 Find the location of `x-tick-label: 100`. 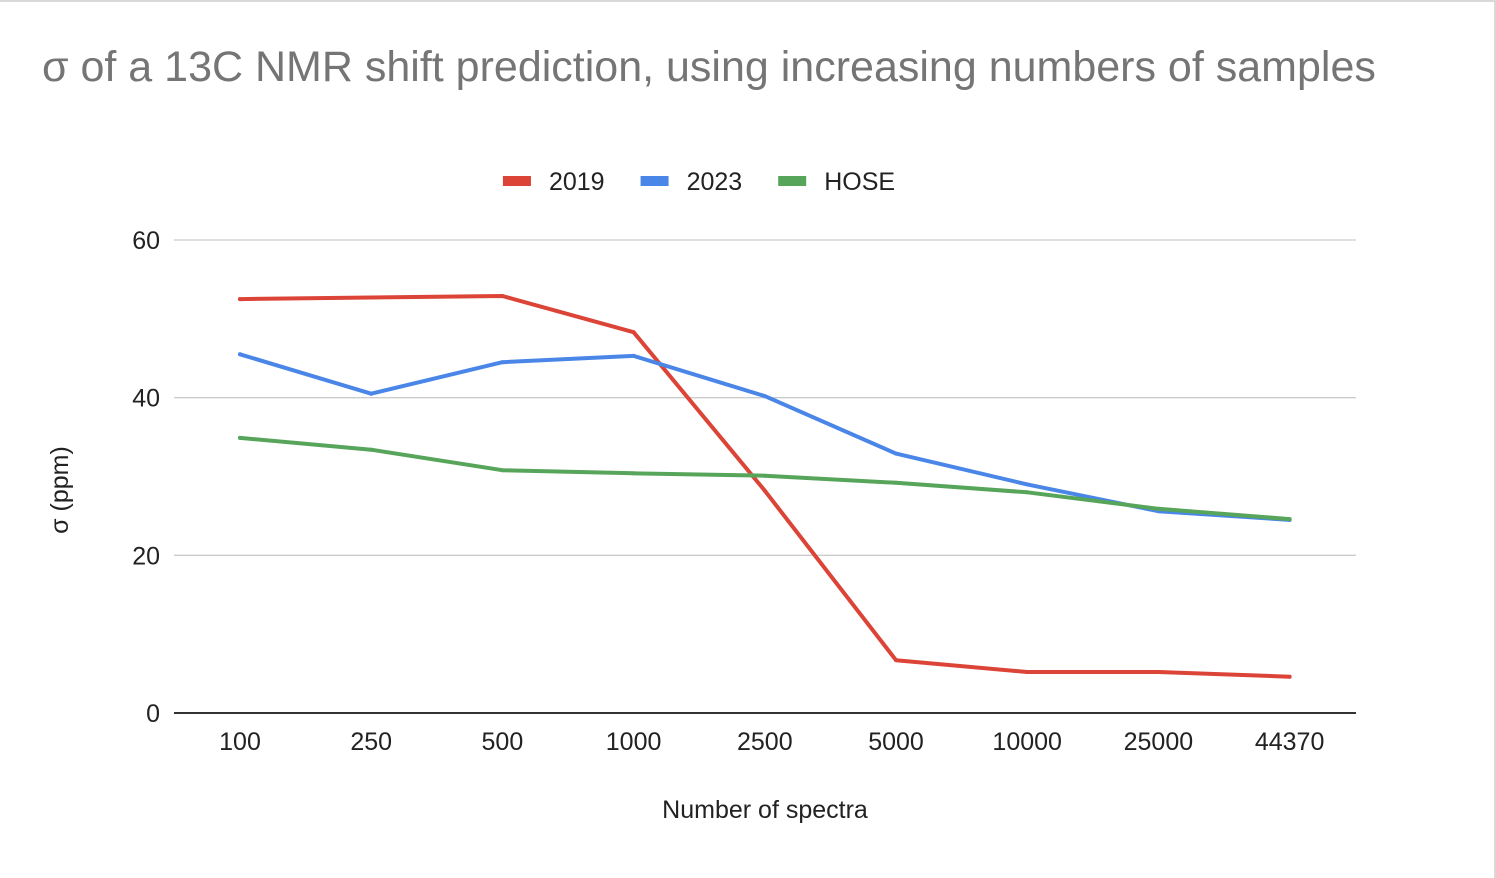

x-tick-label: 100 is located at coordinates (240, 742).